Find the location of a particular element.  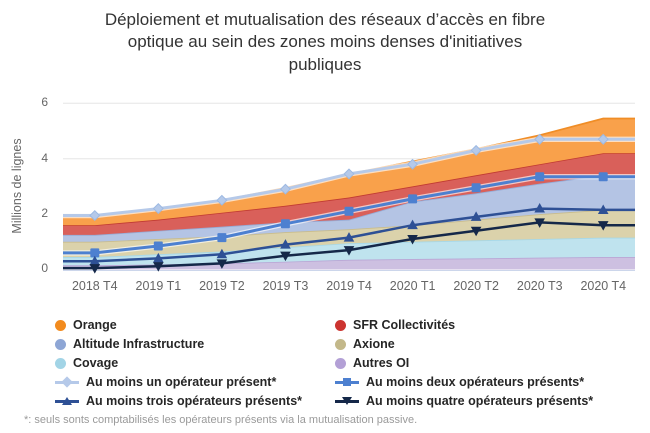

legend-item-autres-oi: Autres OI is located at coordinates (485, 363).